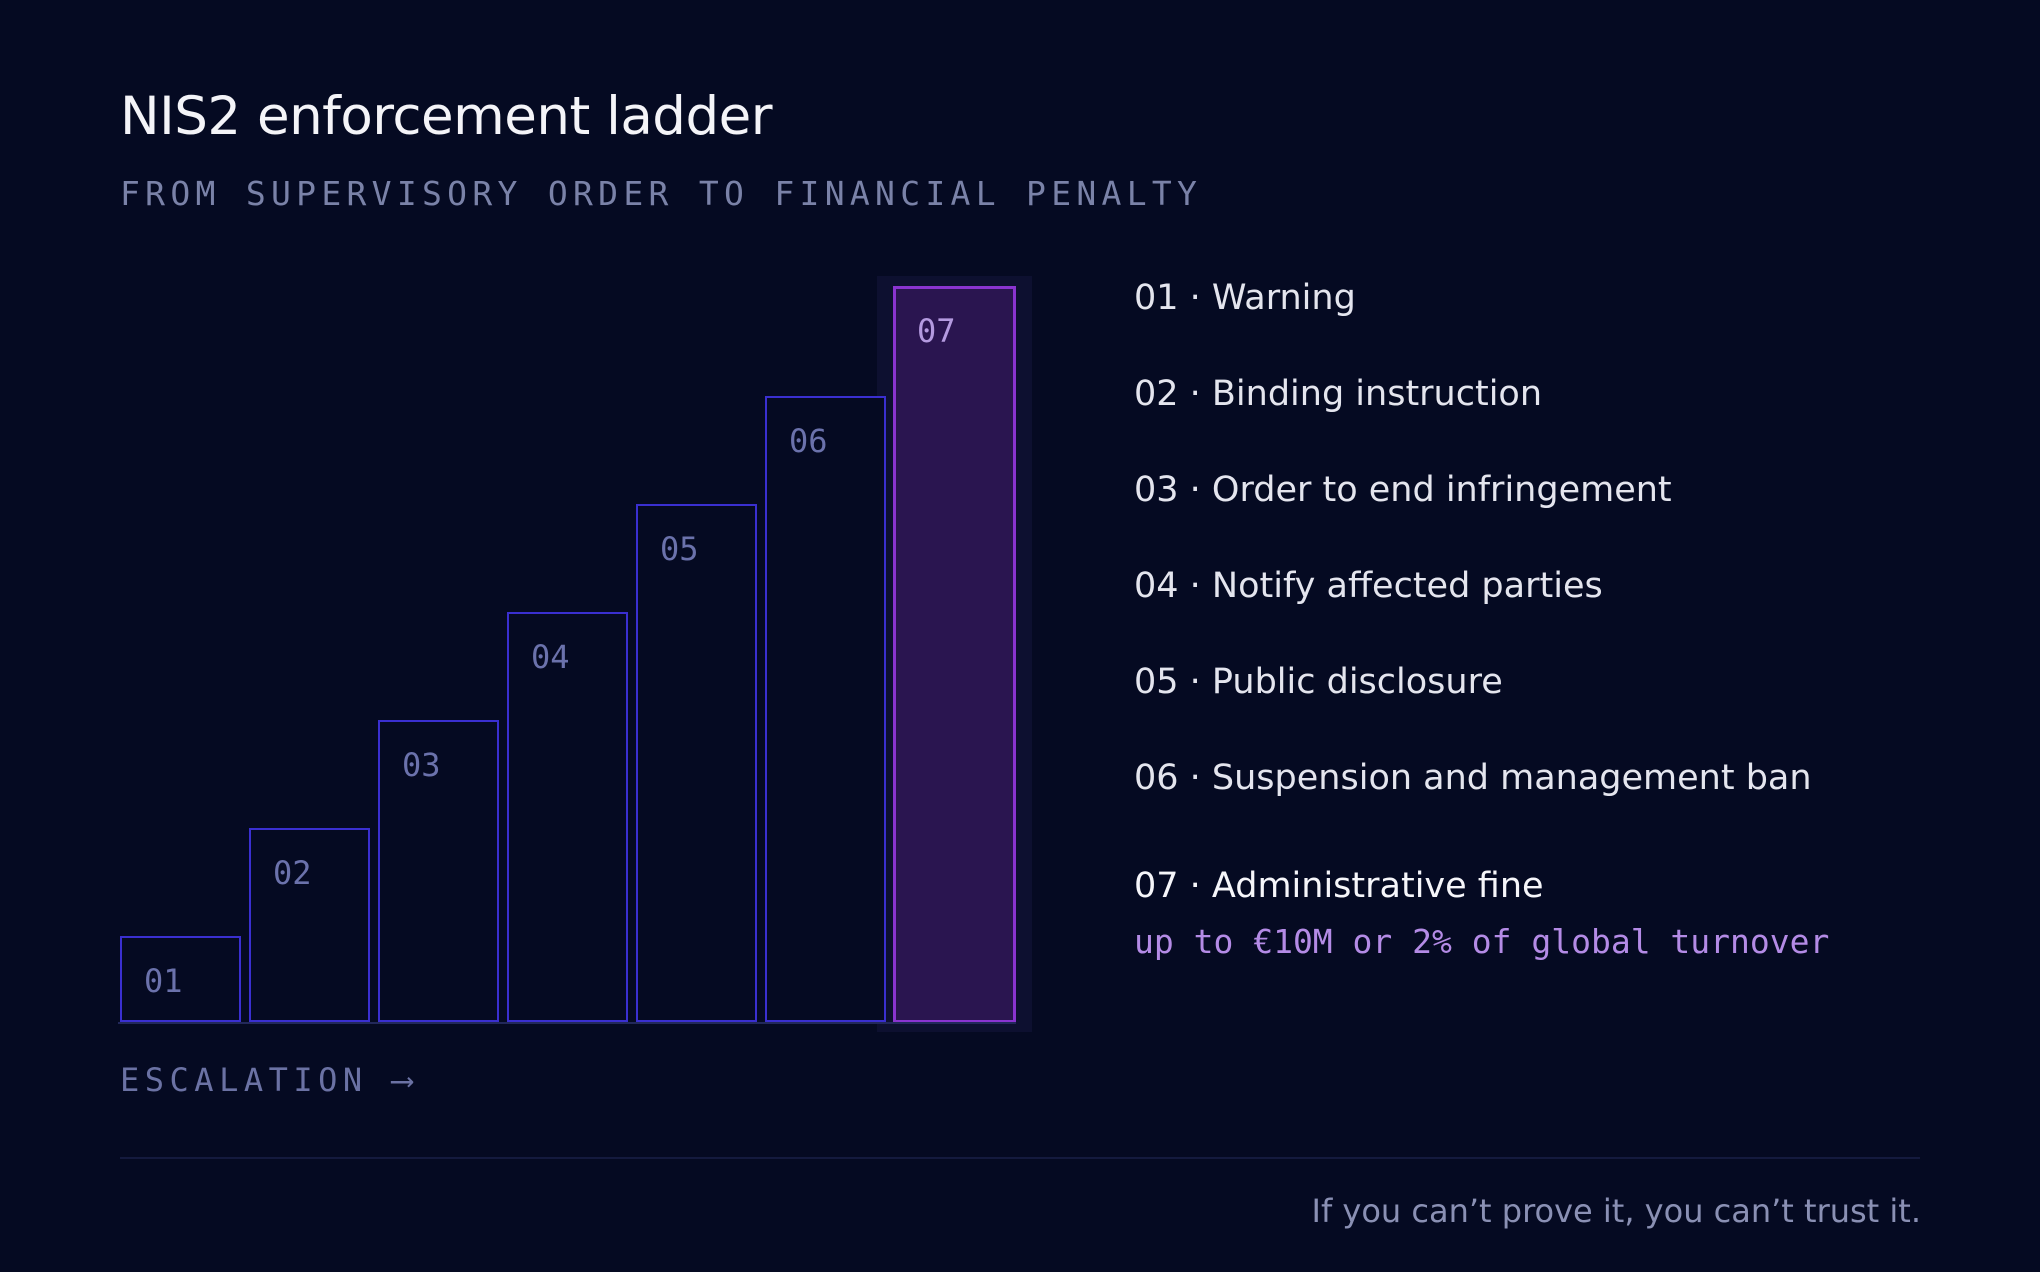 This screenshot has height=1272, width=2040. Describe the element at coordinates (696, 763) in the screenshot. I see `ladder-step-05: 05` at that location.